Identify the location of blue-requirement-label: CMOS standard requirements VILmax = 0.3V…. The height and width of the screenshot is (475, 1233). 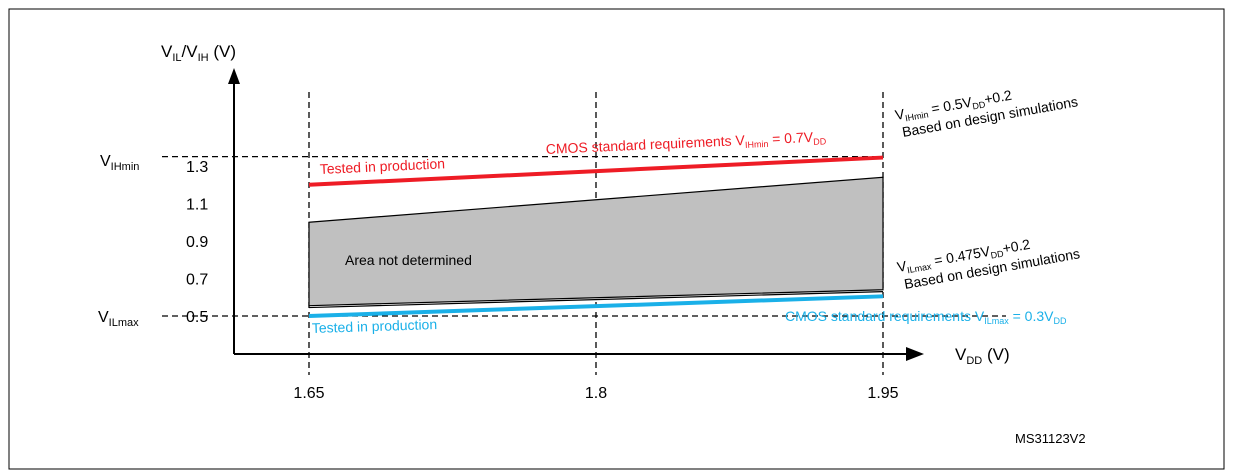
(926, 317).